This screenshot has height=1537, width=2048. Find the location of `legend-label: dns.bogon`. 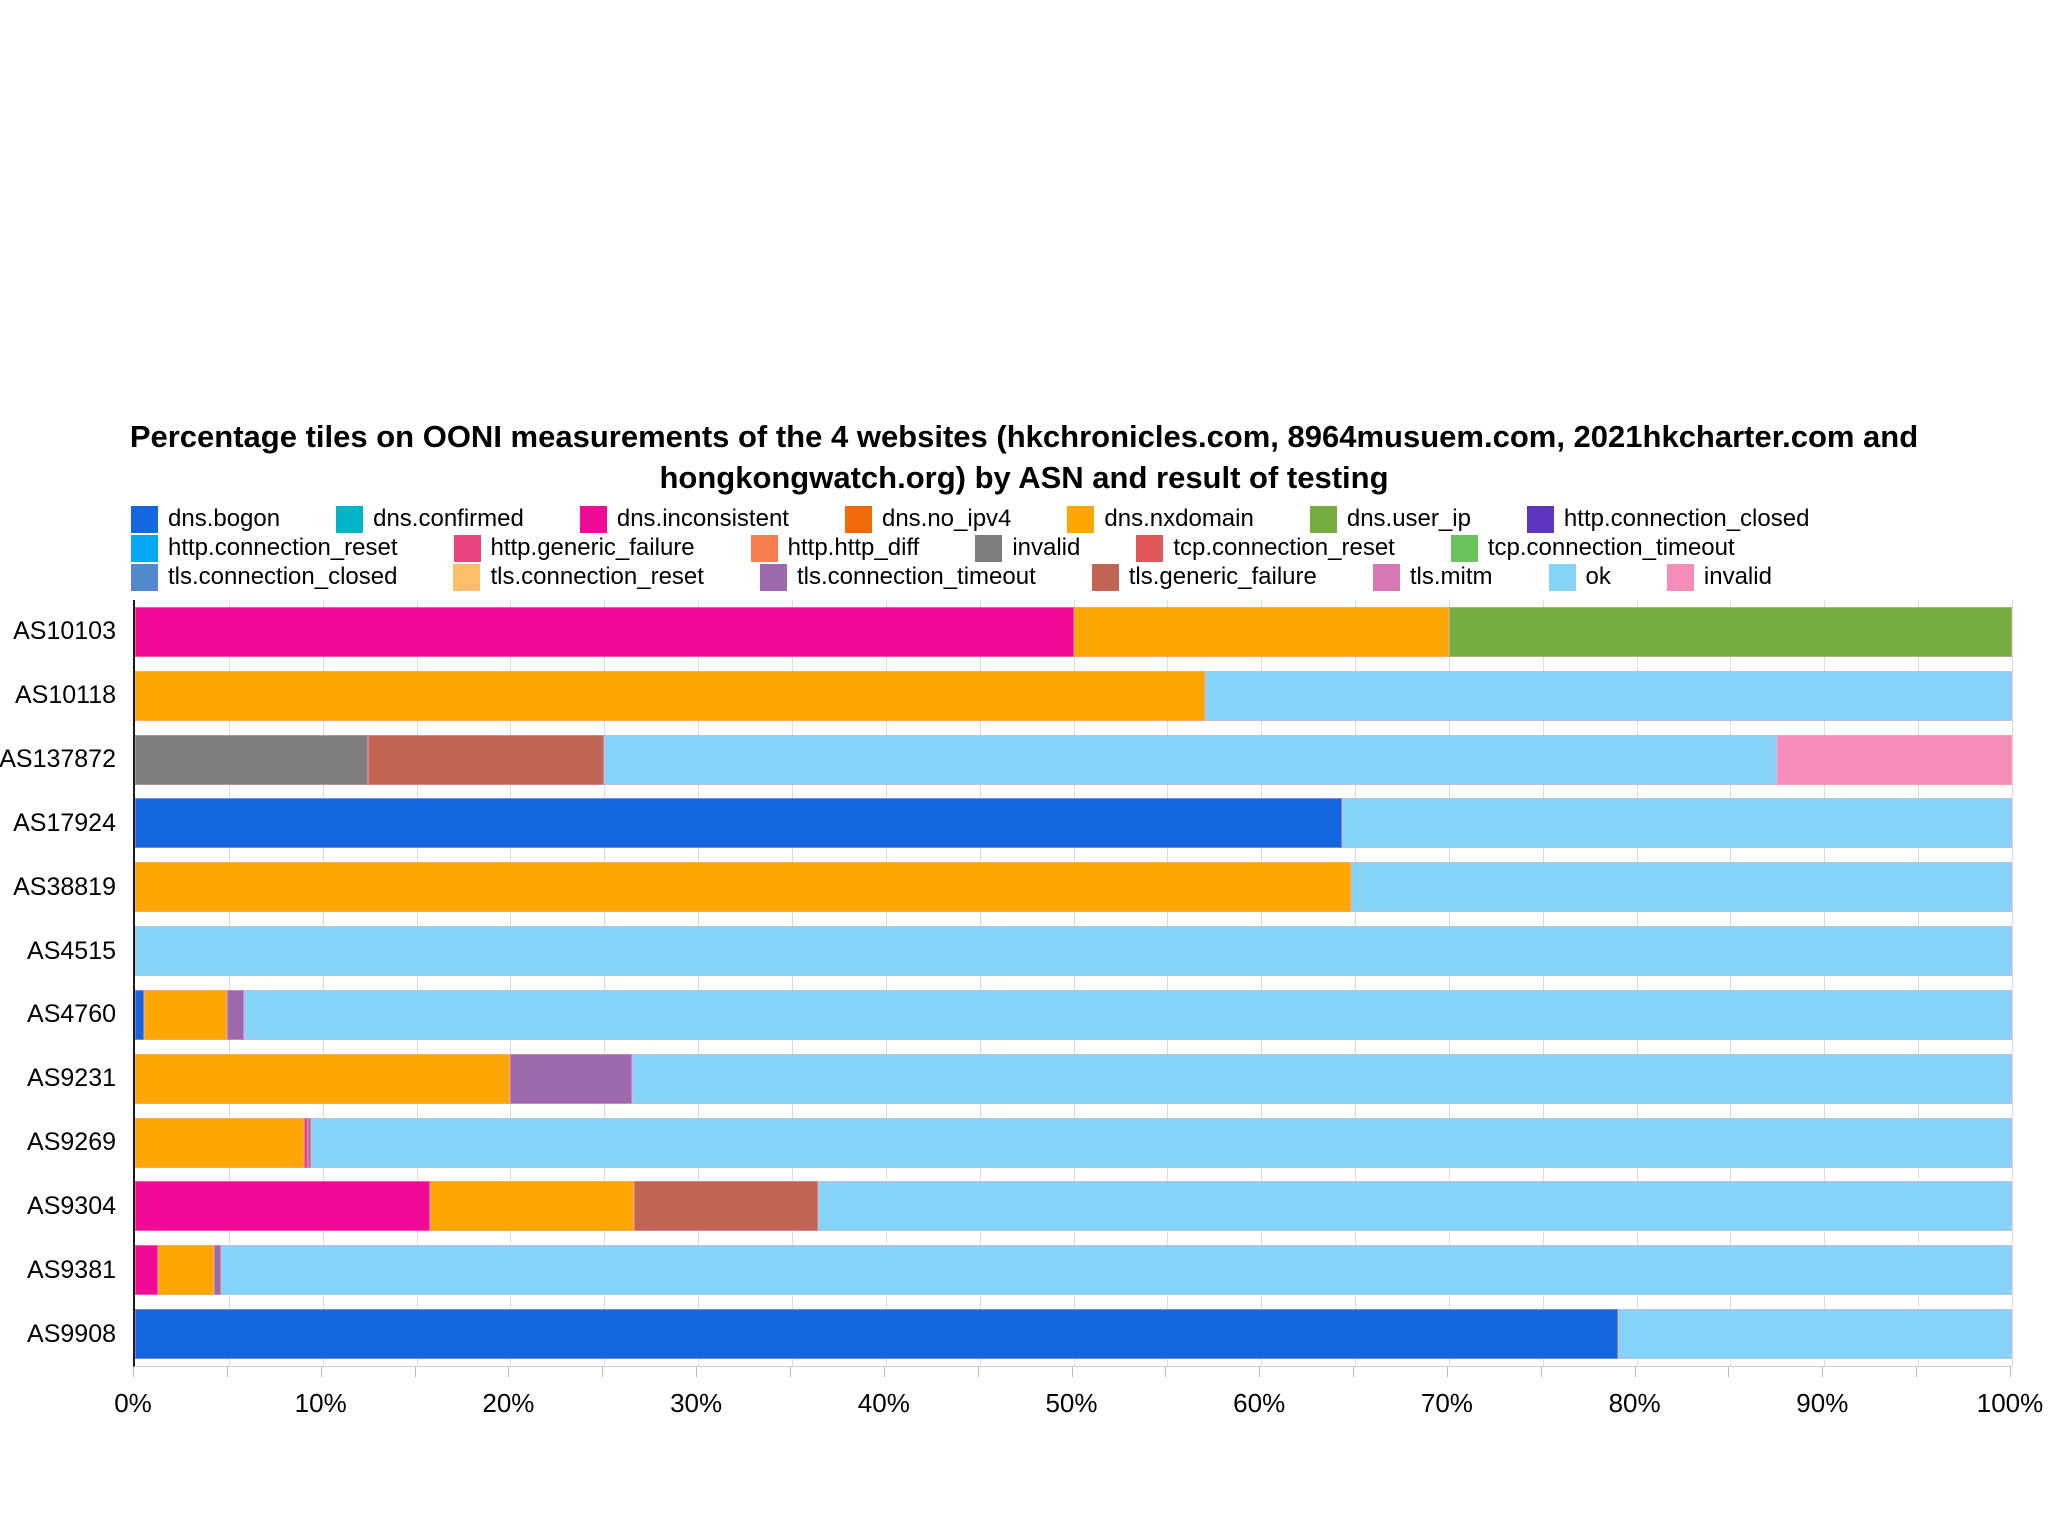

legend-label: dns.bogon is located at coordinates (224, 518).